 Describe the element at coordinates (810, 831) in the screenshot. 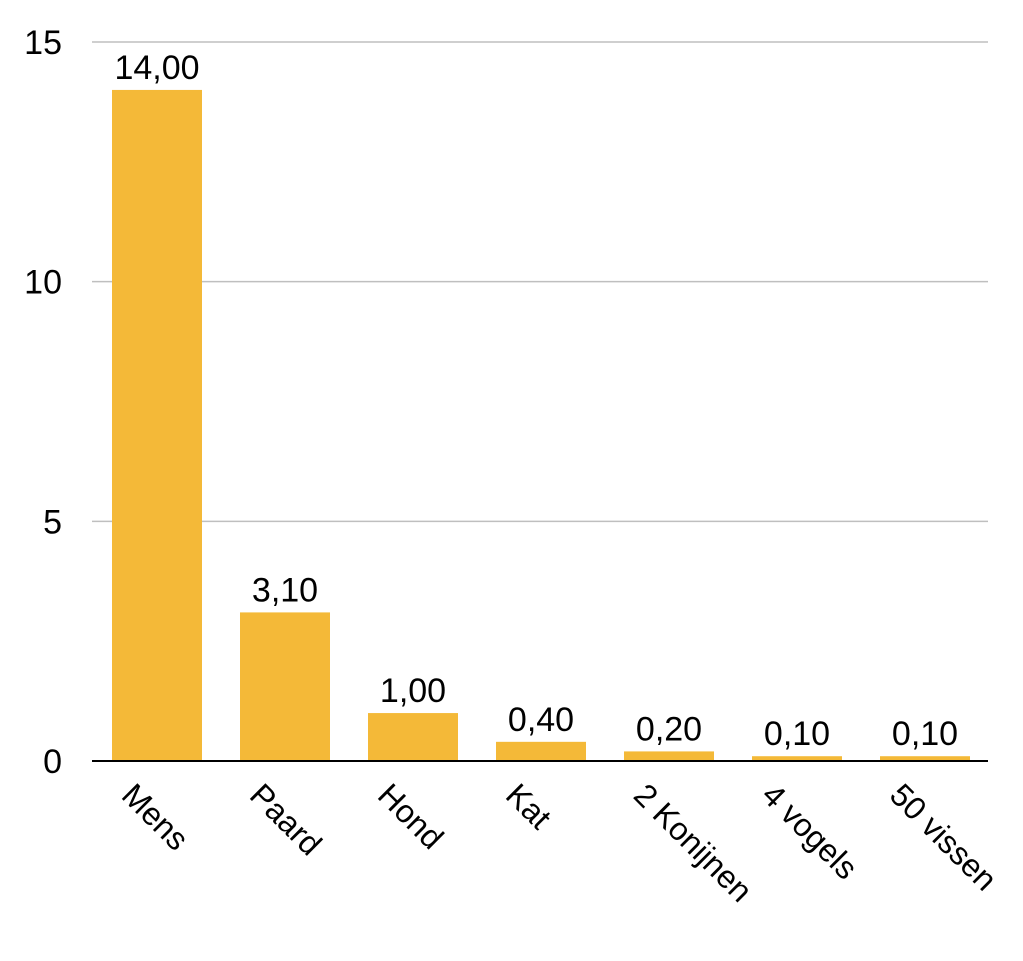

I see `category-label: 4 vogels` at that location.